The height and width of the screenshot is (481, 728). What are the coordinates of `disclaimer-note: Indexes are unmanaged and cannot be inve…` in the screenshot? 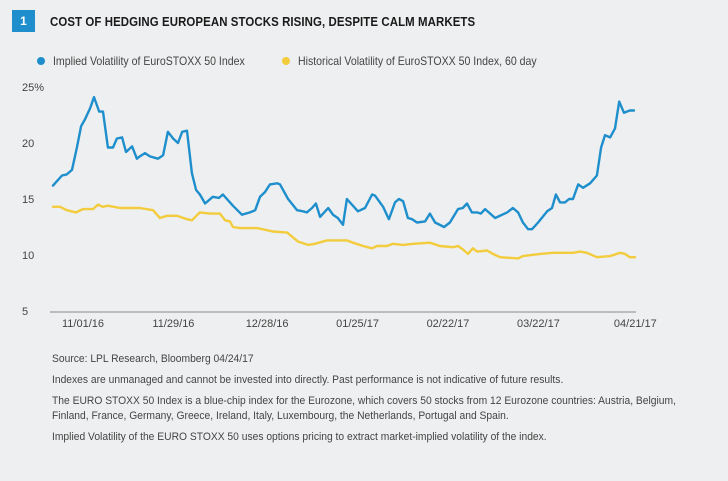 It's located at (308, 380).